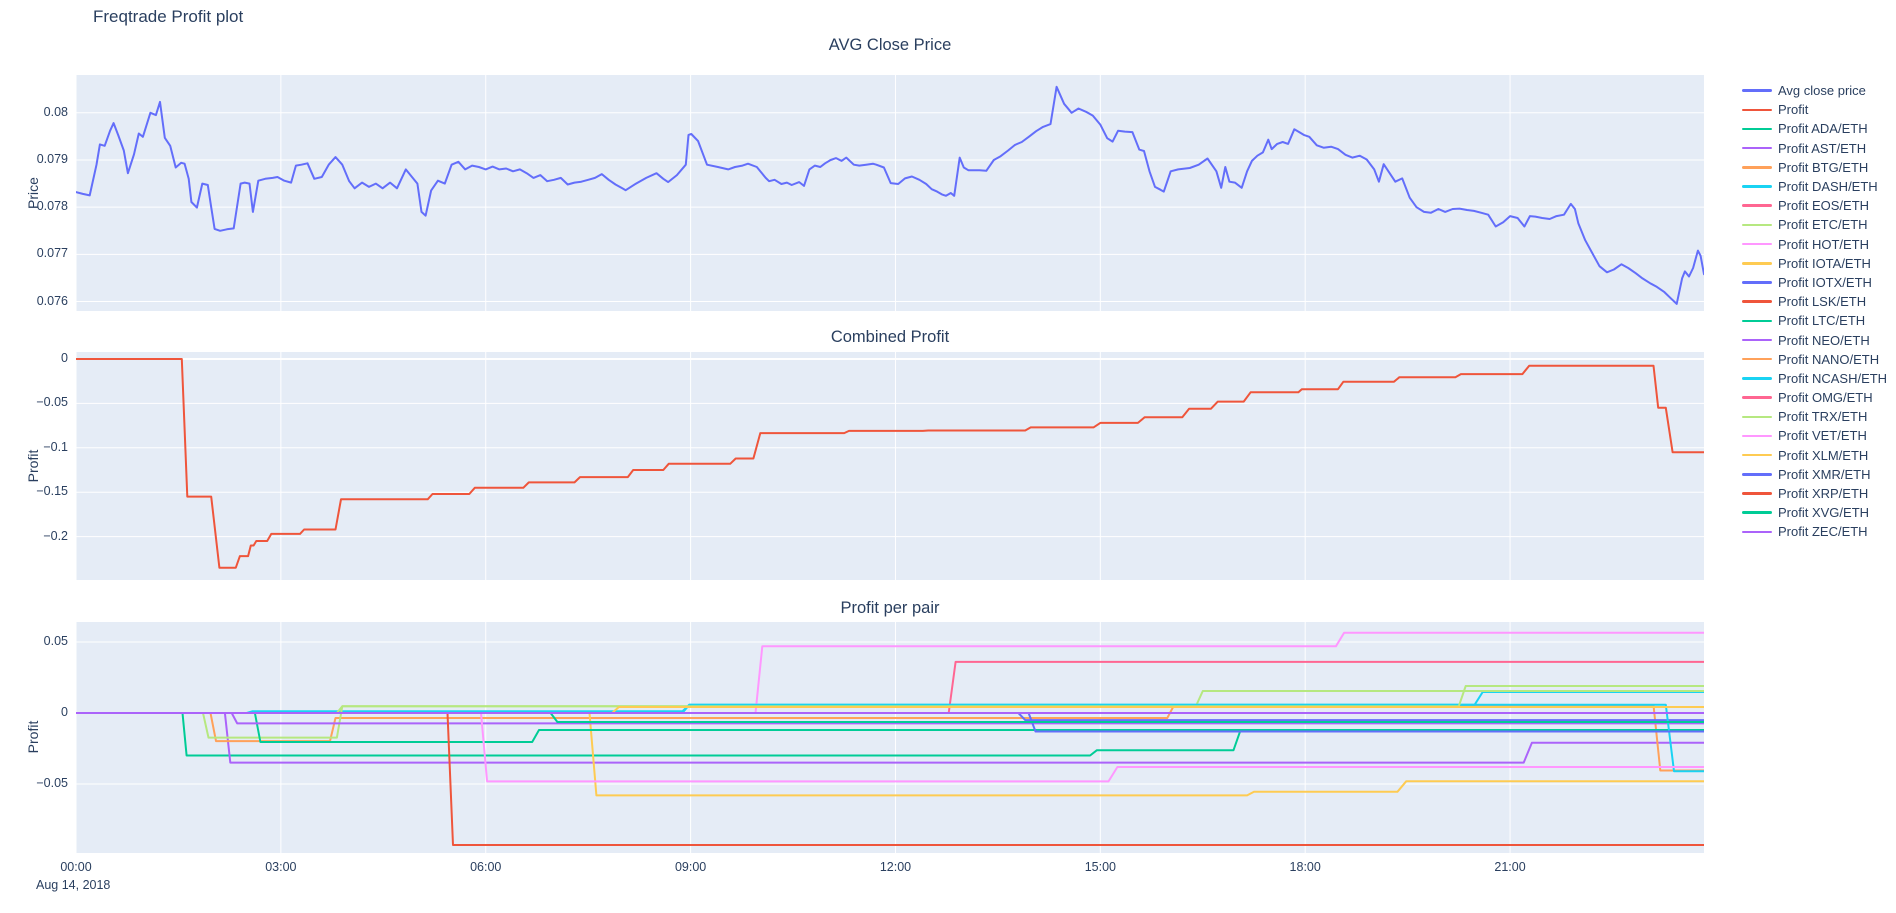  What do you see at coordinates (1833, 378) in the screenshot?
I see `legend-item-label: Profit NCASH/ETH` at bounding box center [1833, 378].